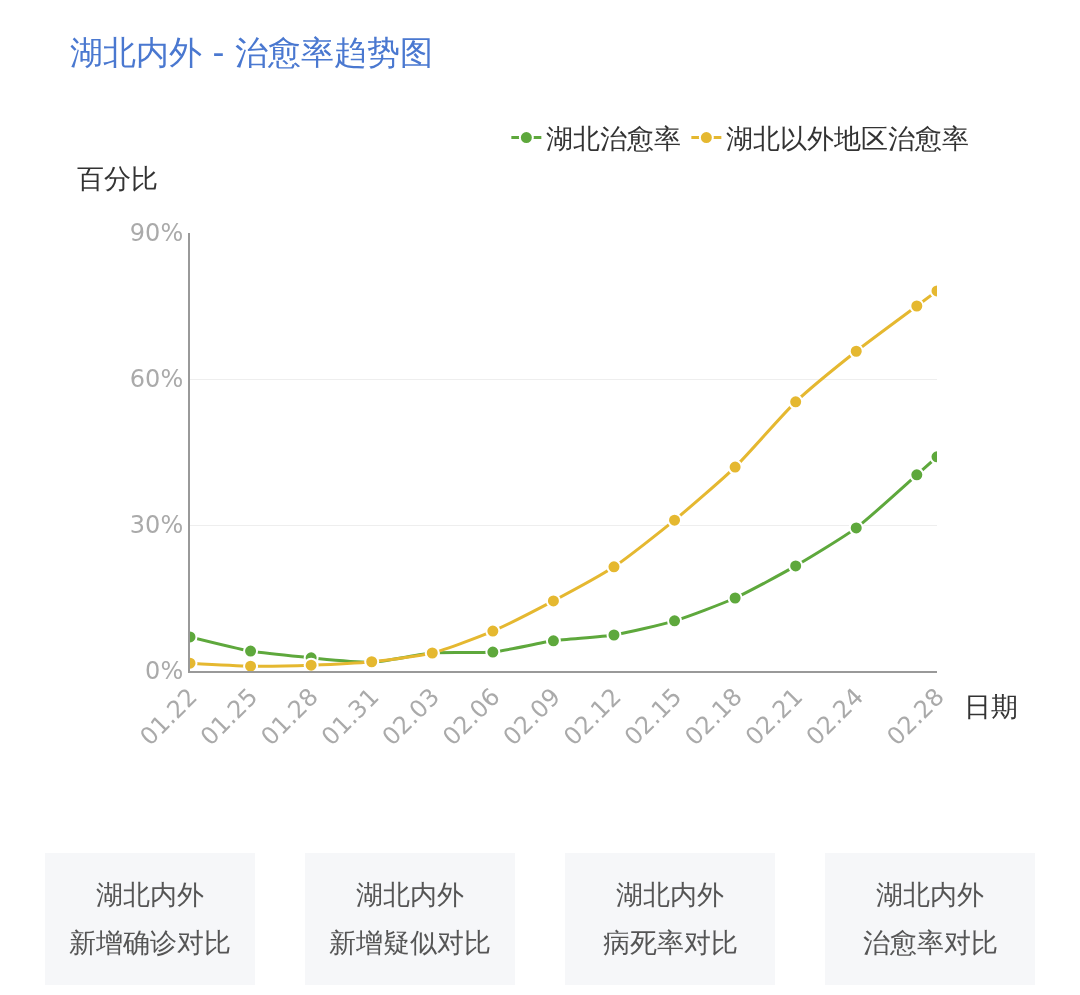 This screenshot has width=1080, height=995. I want to click on legend-label: 湖北治愈率, so click(614, 139).